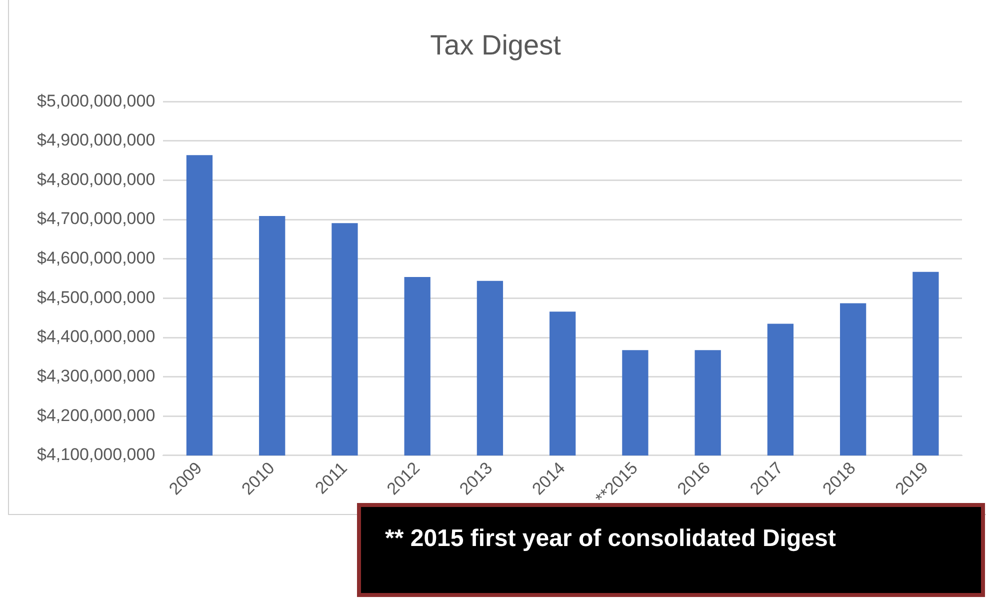 The image size is (986, 598). Describe the element at coordinates (96, 100) in the screenshot. I see `y-tick-label: $5,000,000,000` at that location.